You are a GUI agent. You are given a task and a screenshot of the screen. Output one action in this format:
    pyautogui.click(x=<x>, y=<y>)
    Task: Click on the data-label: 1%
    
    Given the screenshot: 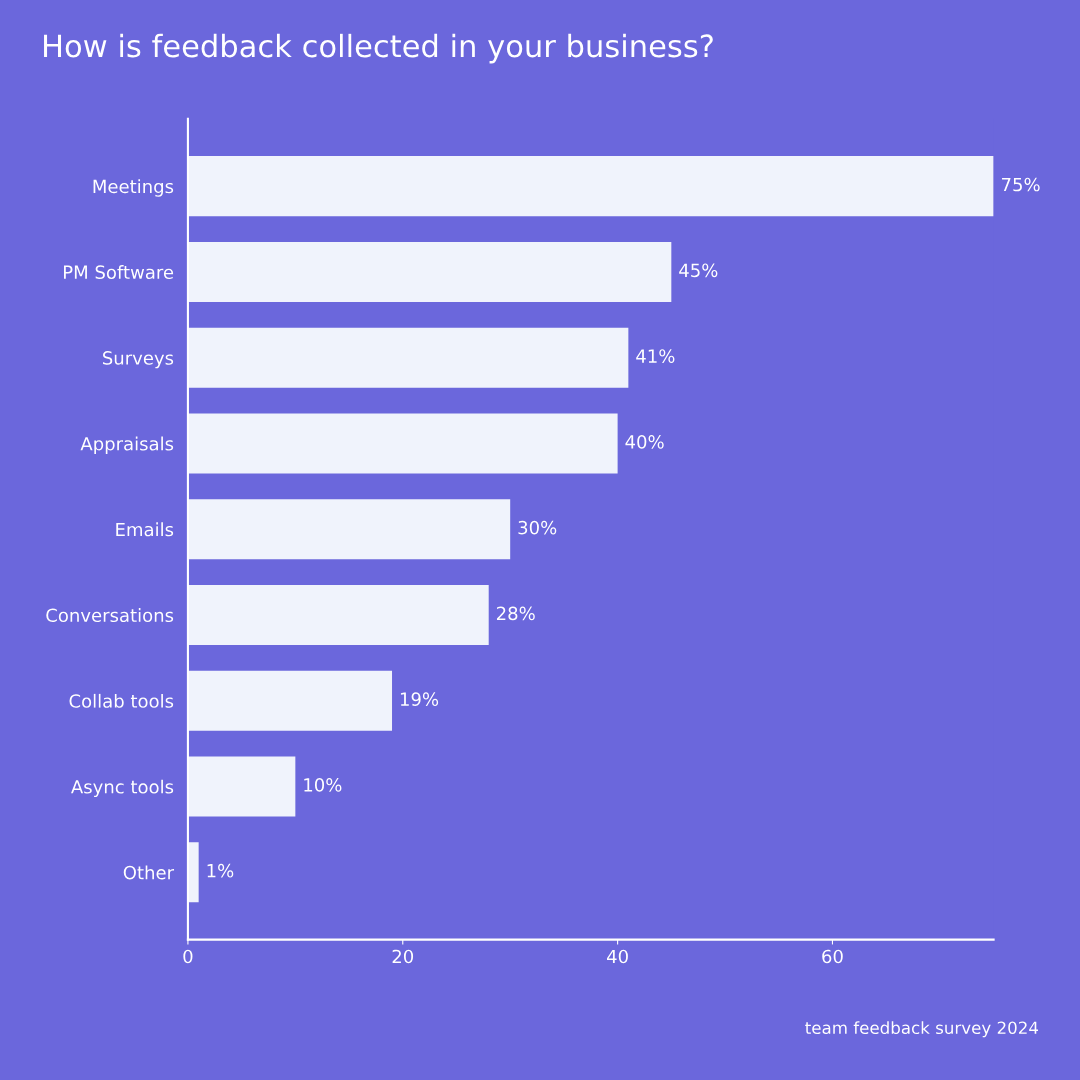 What is the action you would take?
    pyautogui.click(x=220, y=870)
    